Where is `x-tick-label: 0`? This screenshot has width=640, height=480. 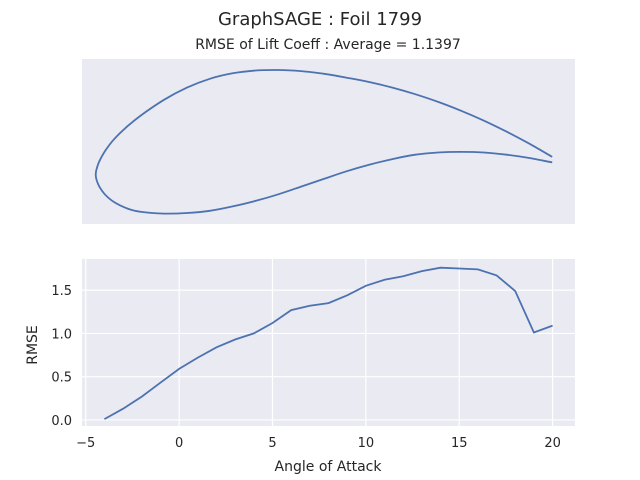 x-tick-label: 0 is located at coordinates (179, 443).